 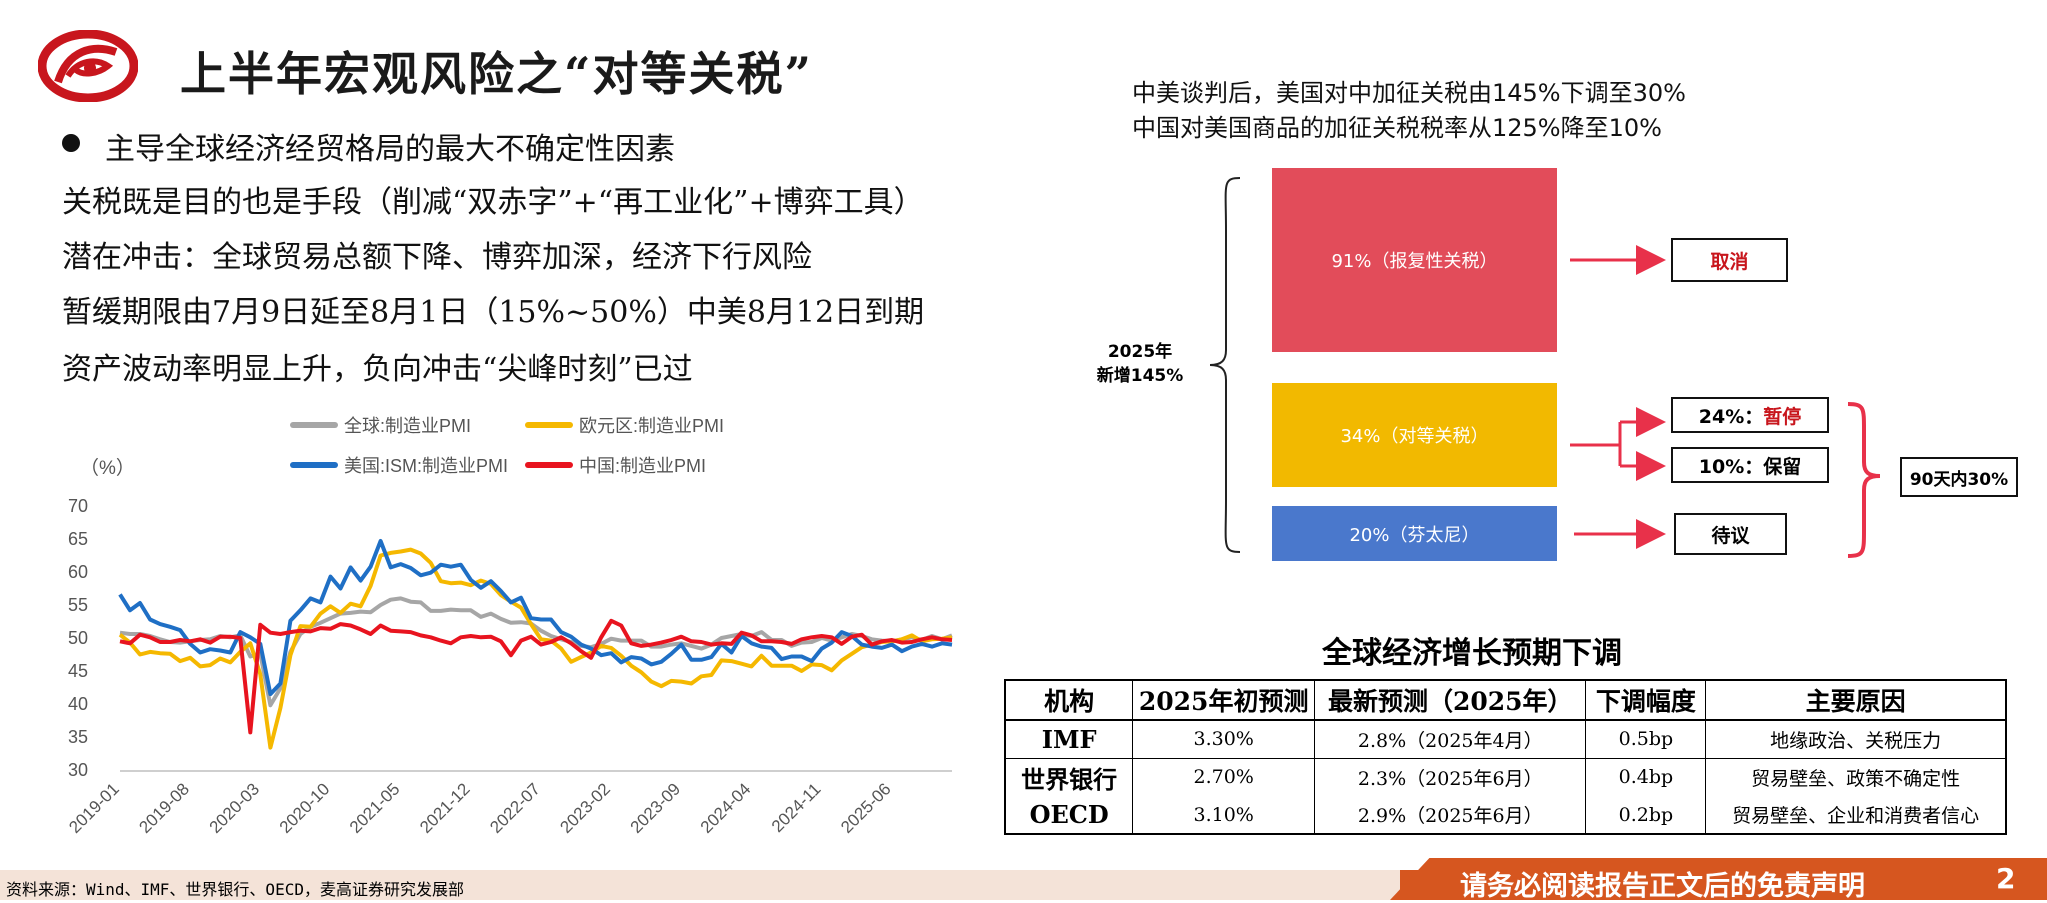 I want to click on pause-word: 暂停, so click(x=1782, y=416).